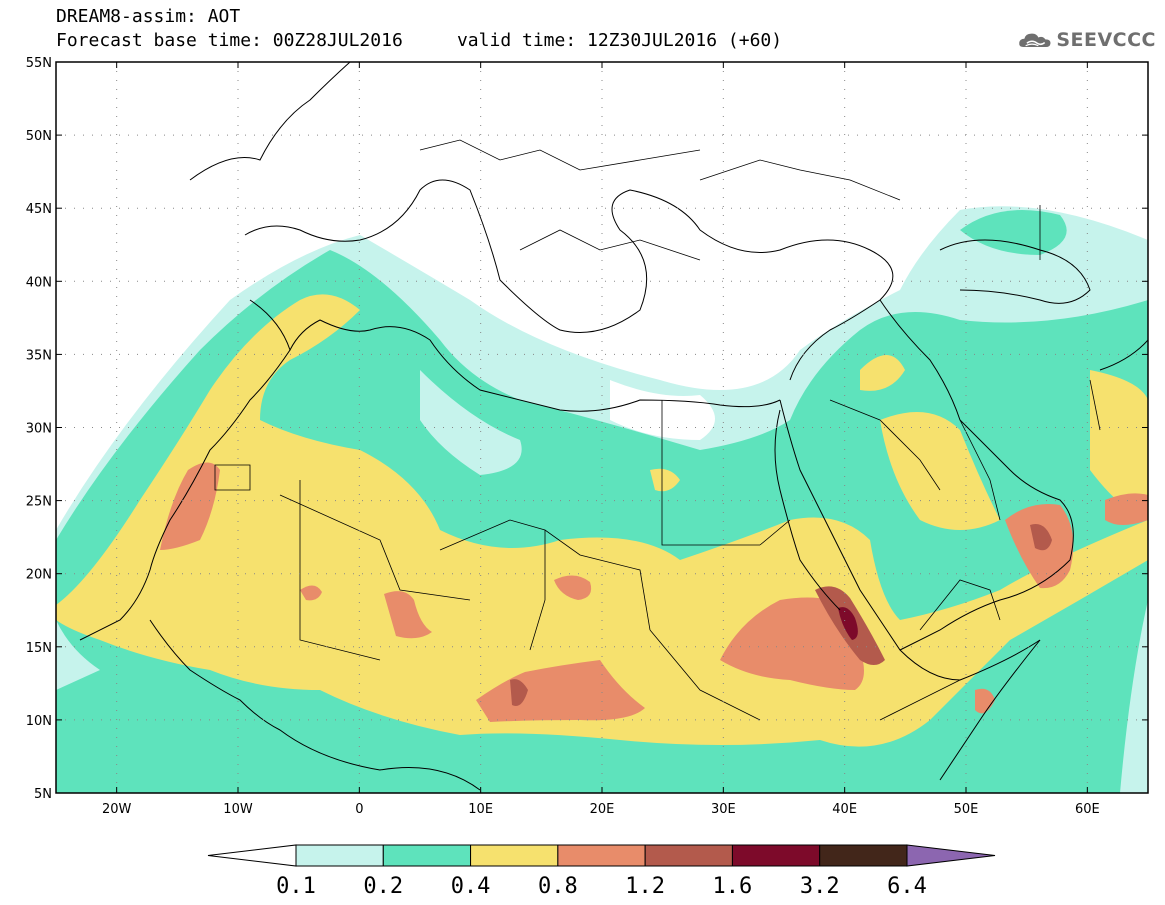  What do you see at coordinates (296, 886) in the screenshot?
I see `colorbar-label: 0.1` at bounding box center [296, 886].